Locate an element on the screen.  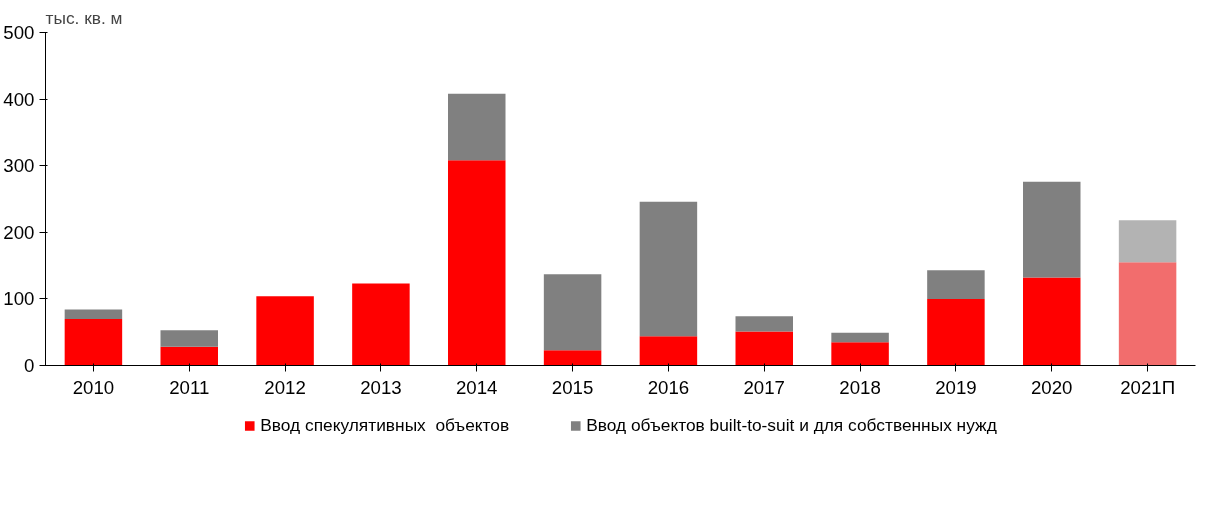
x-tick-label: 2011 is located at coordinates (189, 387).